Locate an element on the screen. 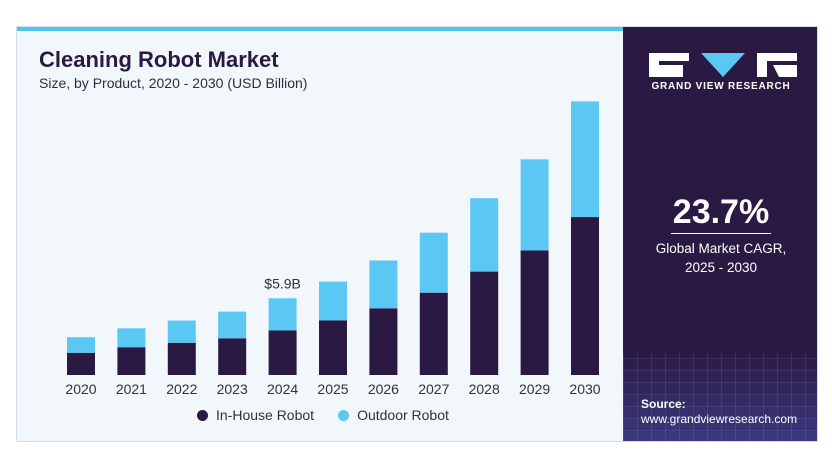 The width and height of the screenshot is (832, 450). bar-in-house-2021 is located at coordinates (131, 361).